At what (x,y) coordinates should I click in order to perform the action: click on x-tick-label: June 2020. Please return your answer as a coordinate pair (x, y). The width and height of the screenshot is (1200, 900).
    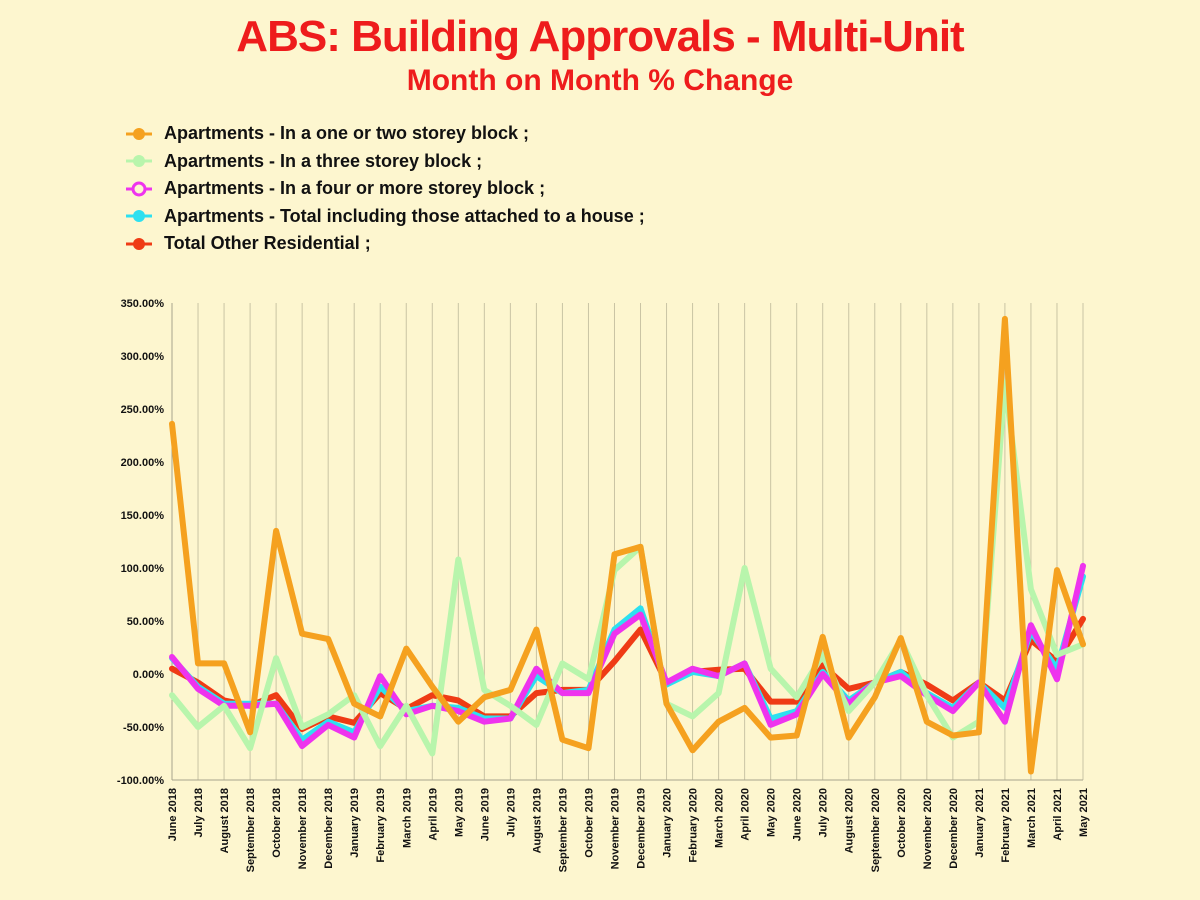
    Looking at the image, I should click on (798, 814).